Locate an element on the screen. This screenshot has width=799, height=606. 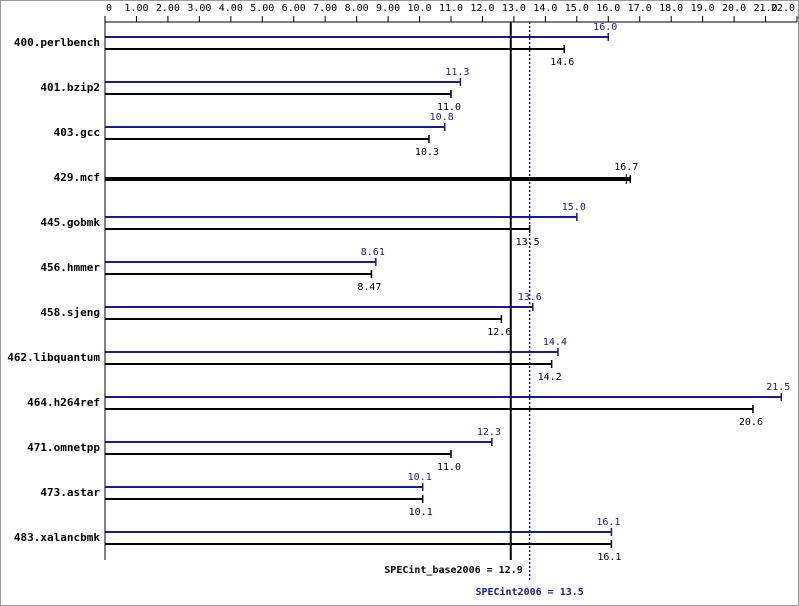
category-label: 401.bzip2 is located at coordinates (70, 87).